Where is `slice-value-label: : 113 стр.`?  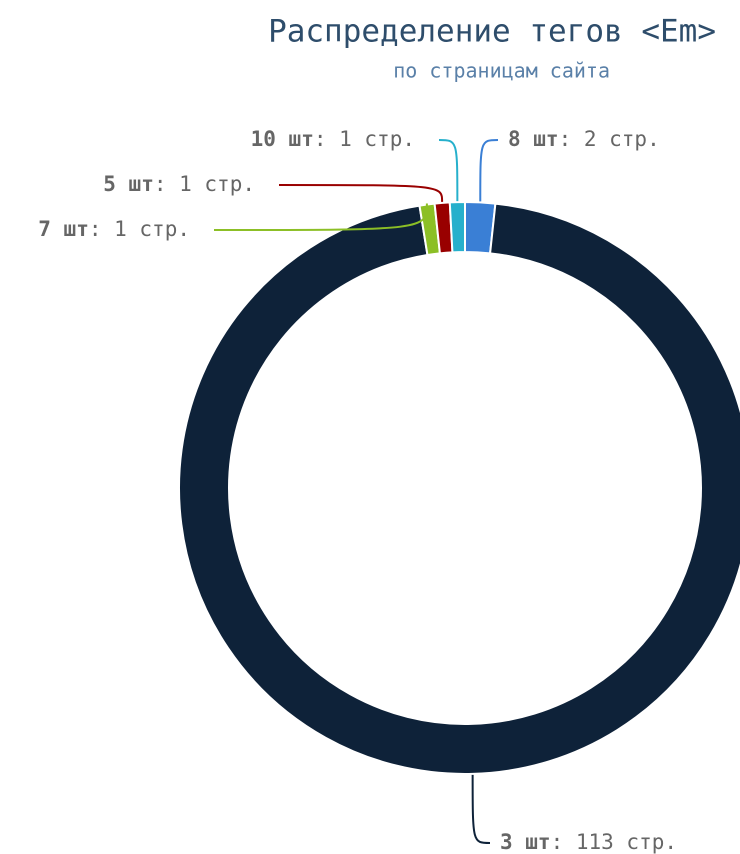 slice-value-label: : 113 стр. is located at coordinates (614, 842).